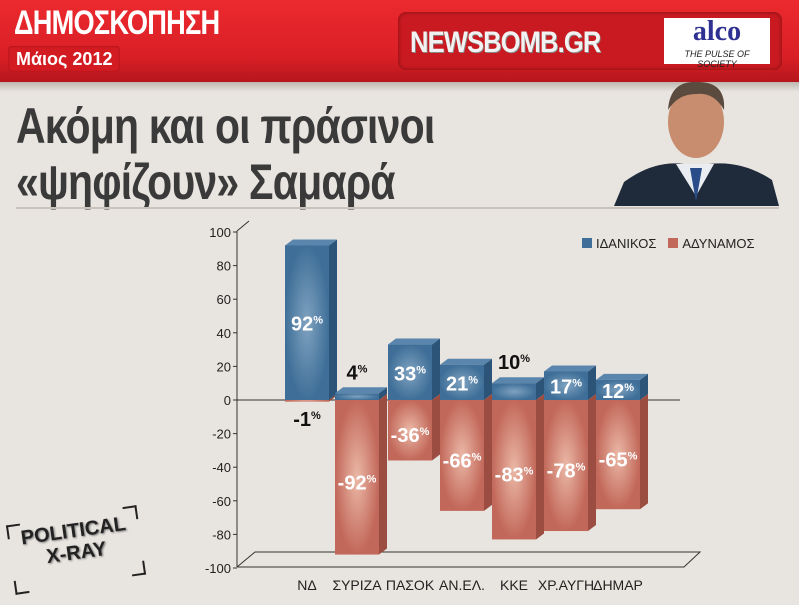 The width and height of the screenshot is (799, 605). I want to click on alco-tagline: THE PULSE OF SOCIETY, so click(717, 59).